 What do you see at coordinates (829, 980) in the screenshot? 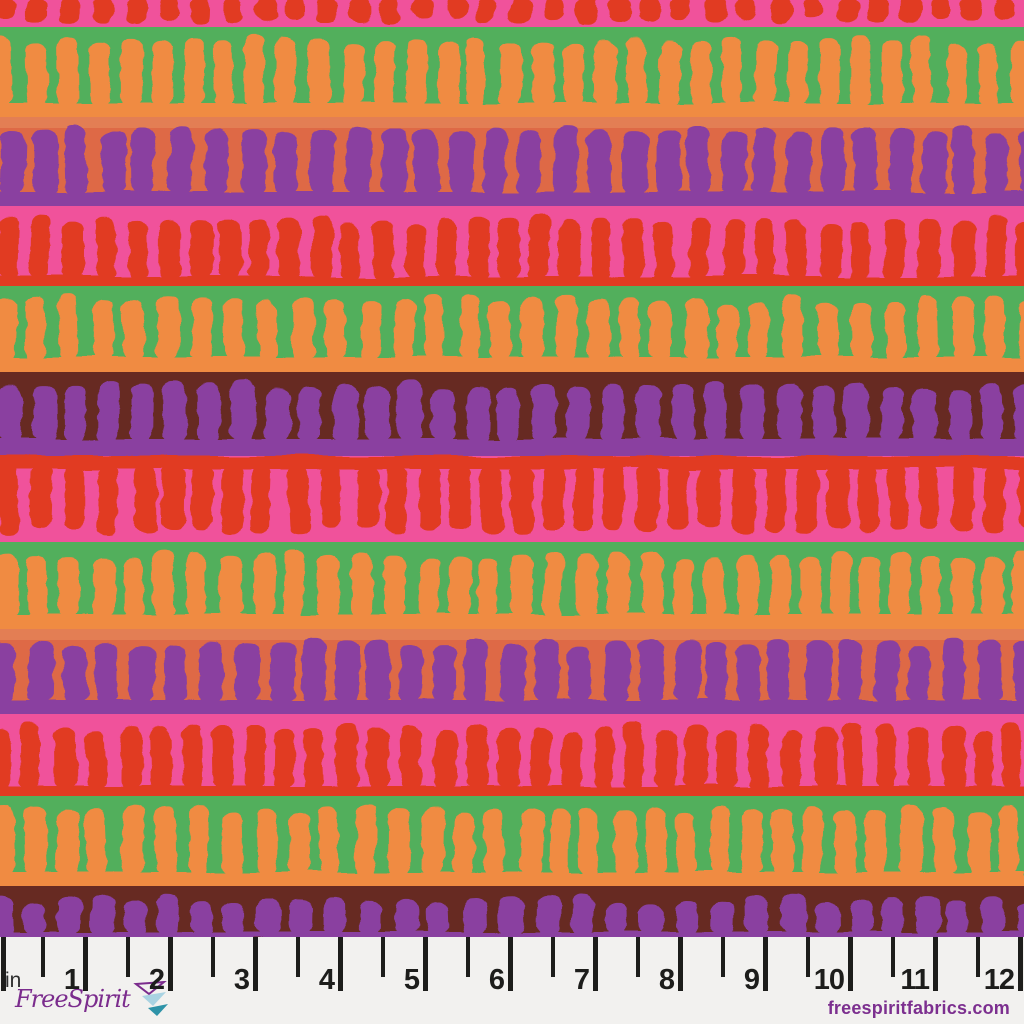
I see `ruler-number: 10` at bounding box center [829, 980].